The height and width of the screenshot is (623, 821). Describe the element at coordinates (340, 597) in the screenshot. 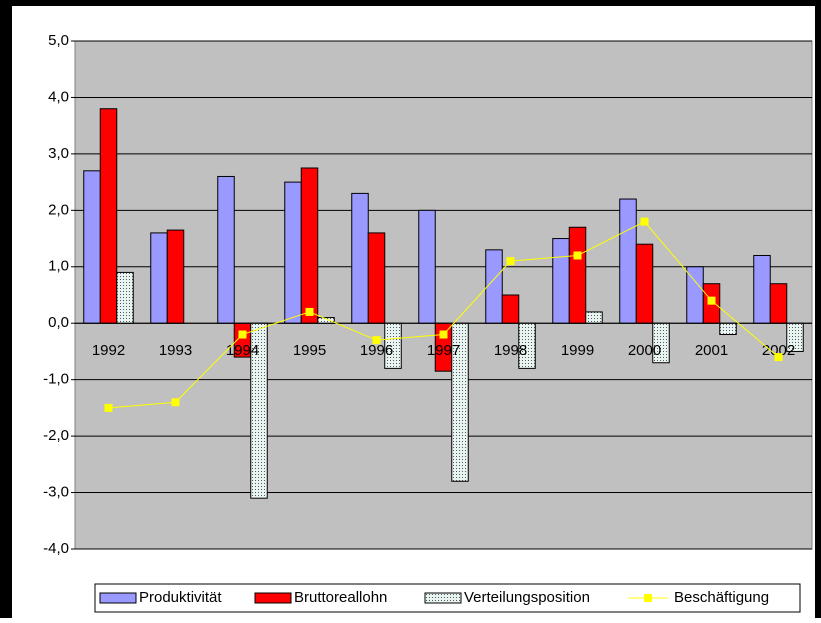

I see `legend-label: Bruttoreallohn` at that location.